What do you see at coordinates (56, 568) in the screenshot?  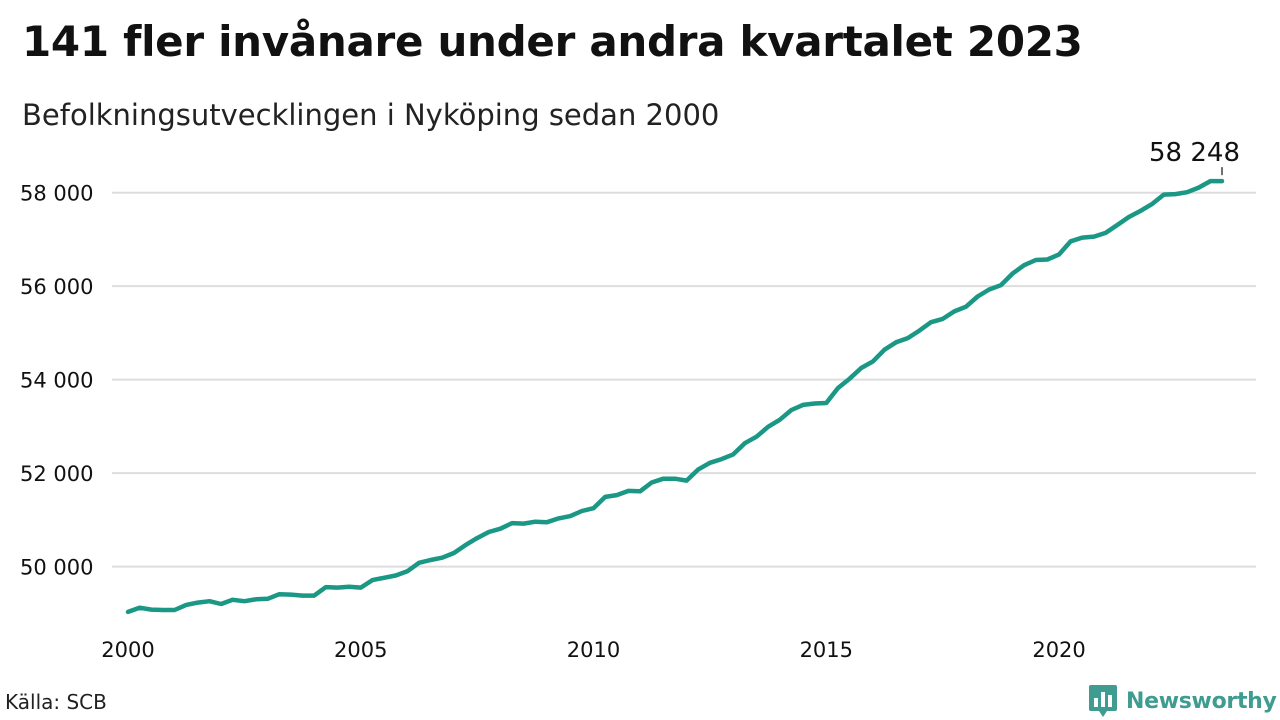 I see `y-tick-label: 50 000` at bounding box center [56, 568].